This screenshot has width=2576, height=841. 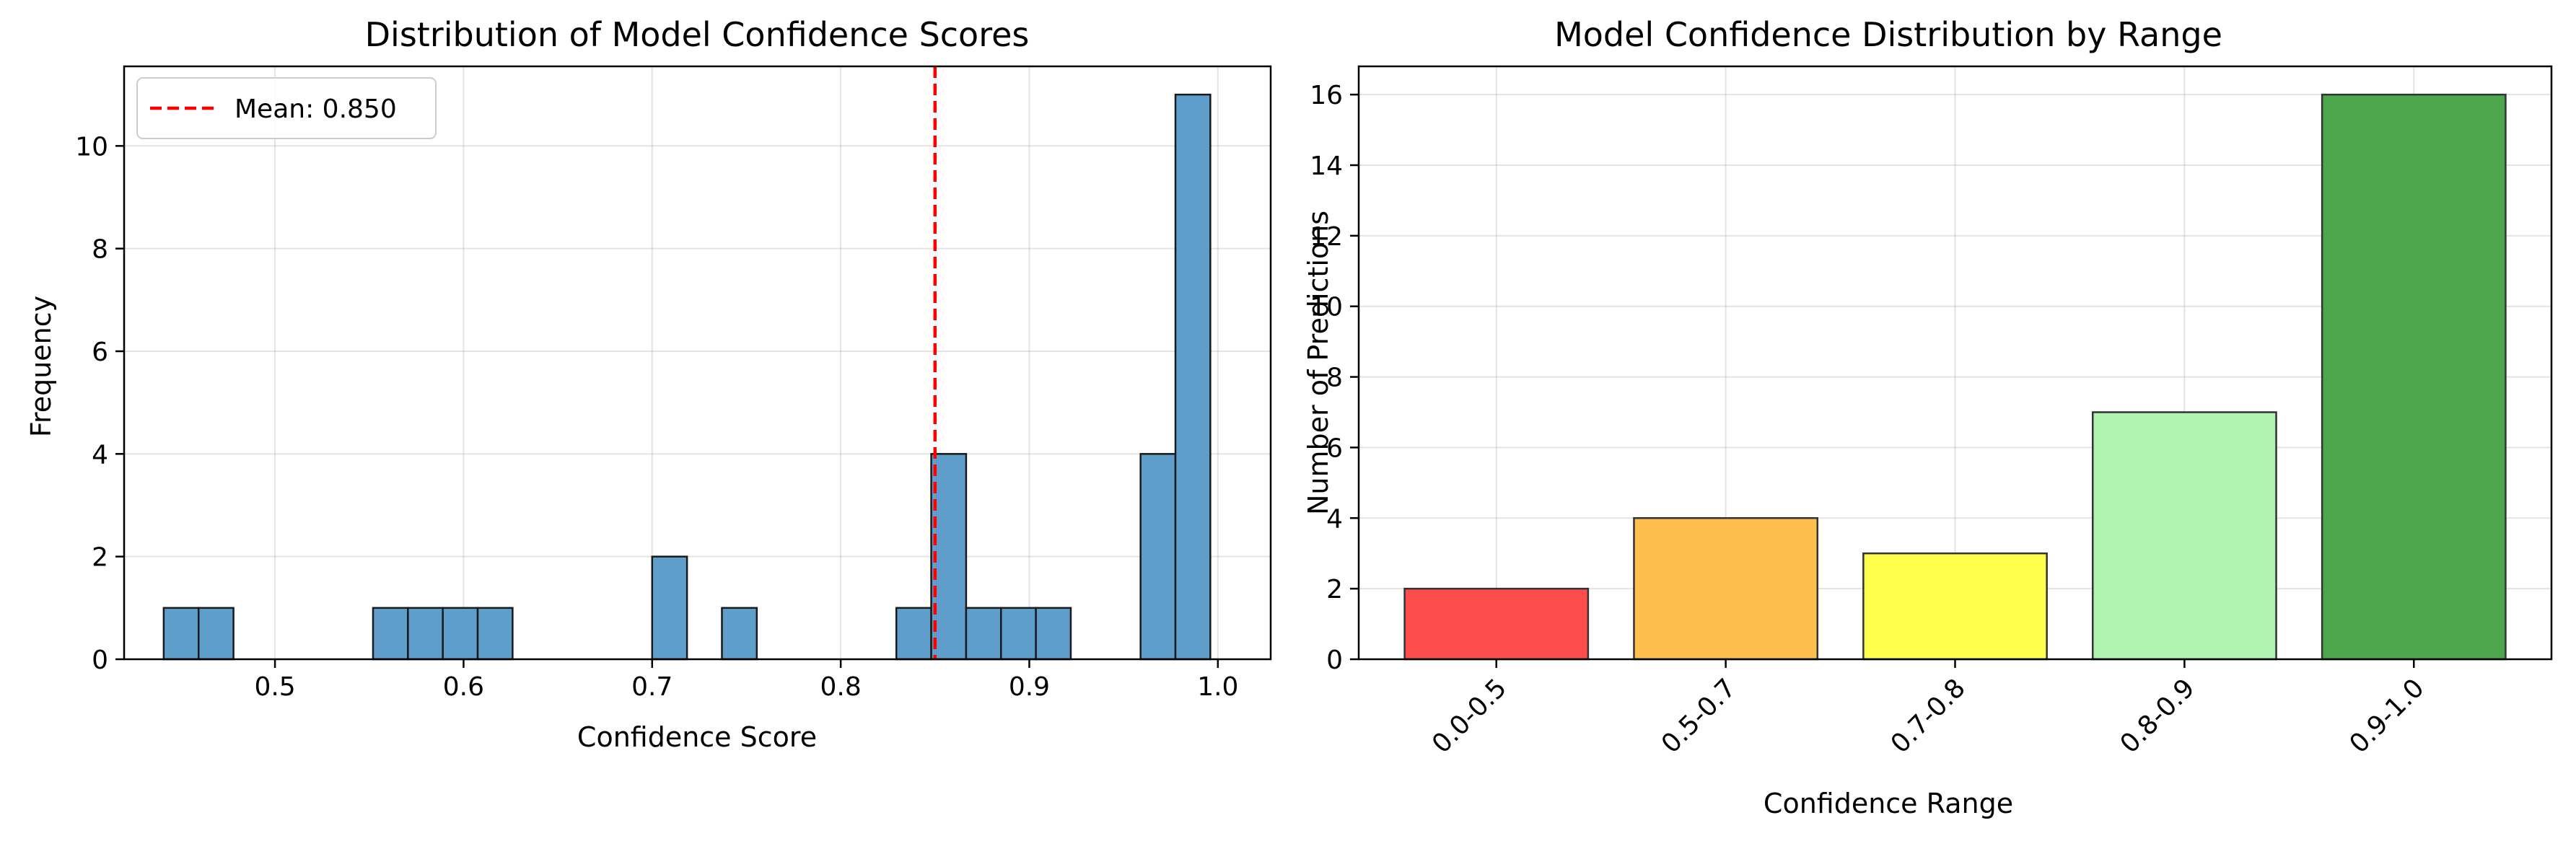 I want to click on x-tick-label: 0.8, so click(x=841, y=687).